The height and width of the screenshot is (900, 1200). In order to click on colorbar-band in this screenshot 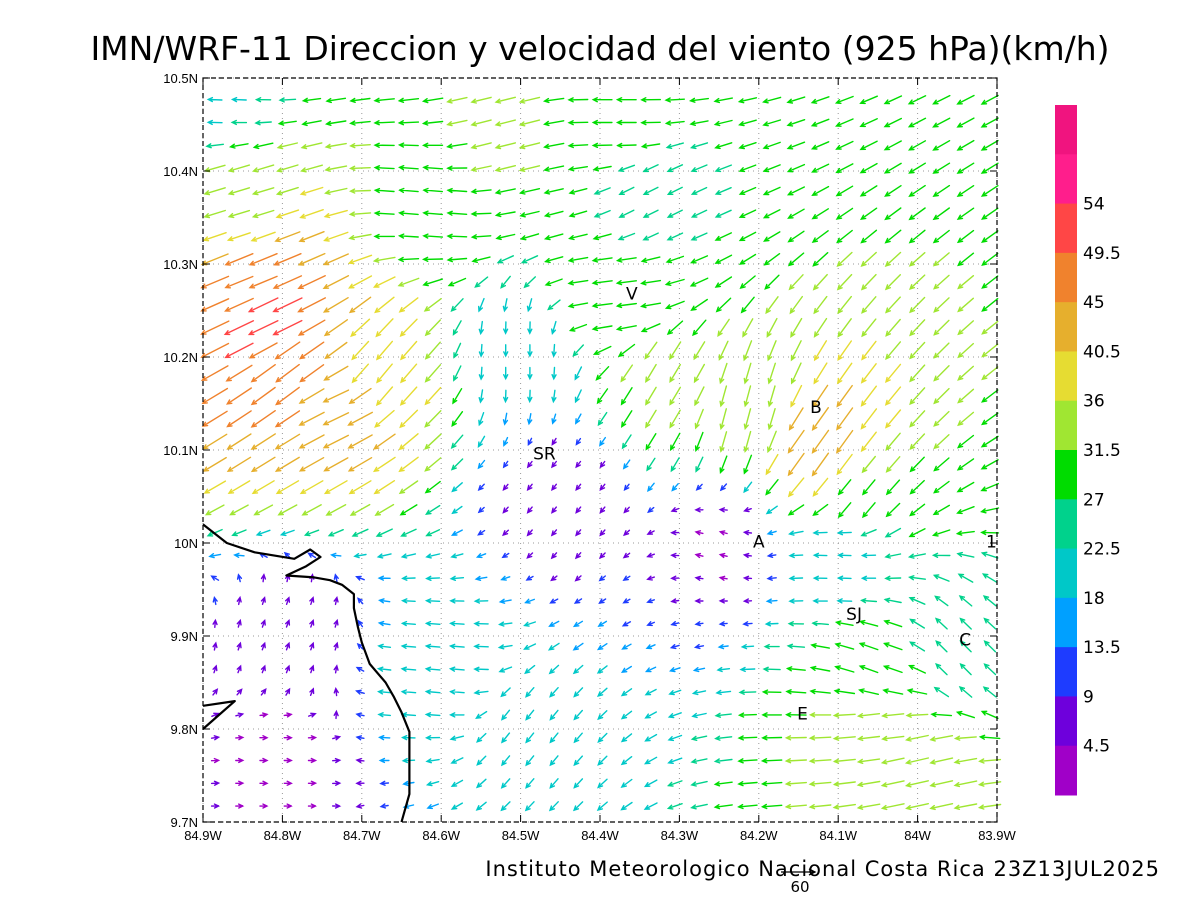, I will do `click(1066, 672)`.